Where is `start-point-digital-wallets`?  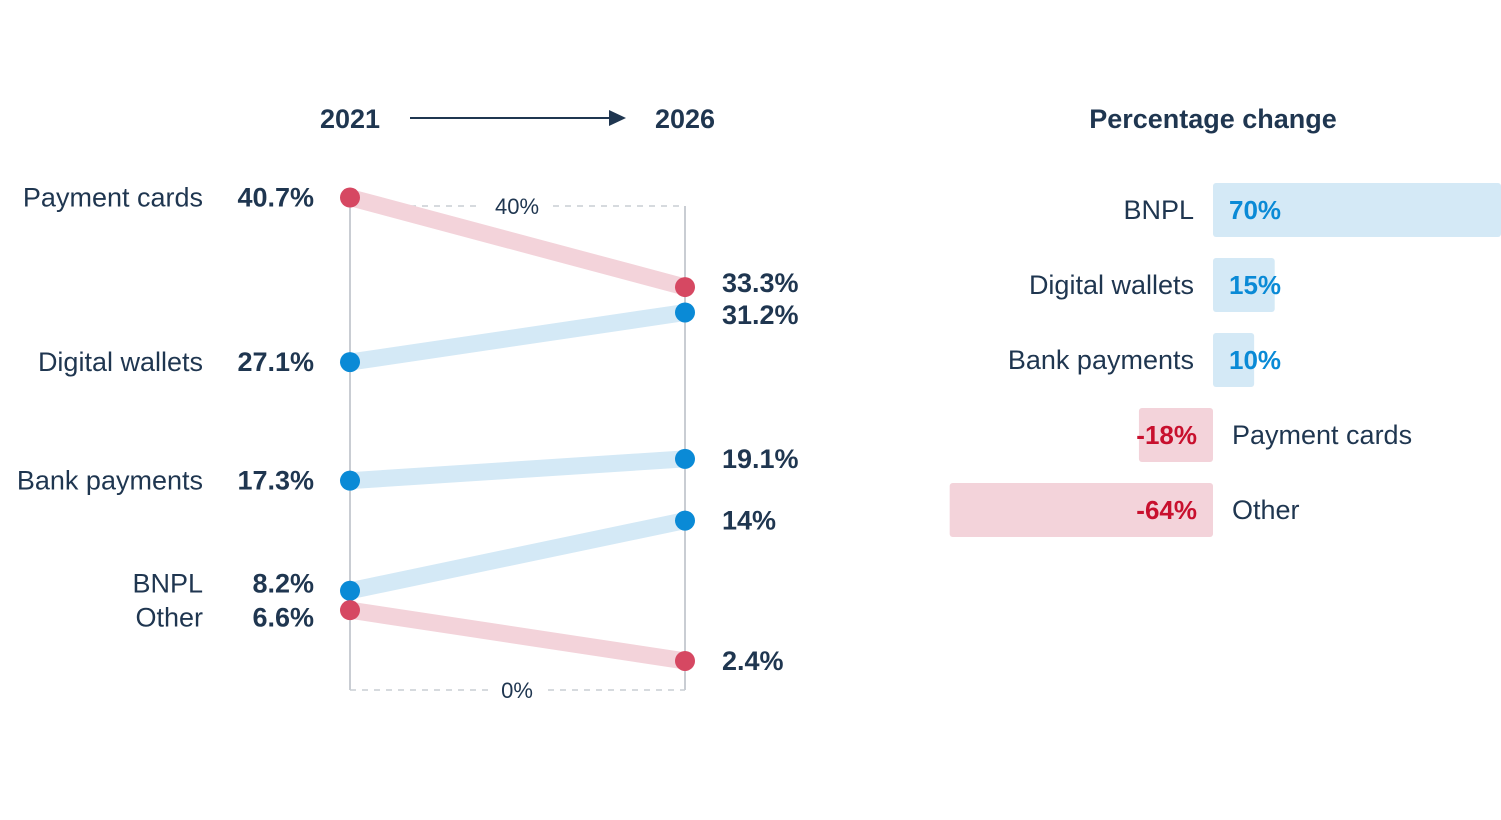
start-point-digital-wallets is located at coordinates (350, 362).